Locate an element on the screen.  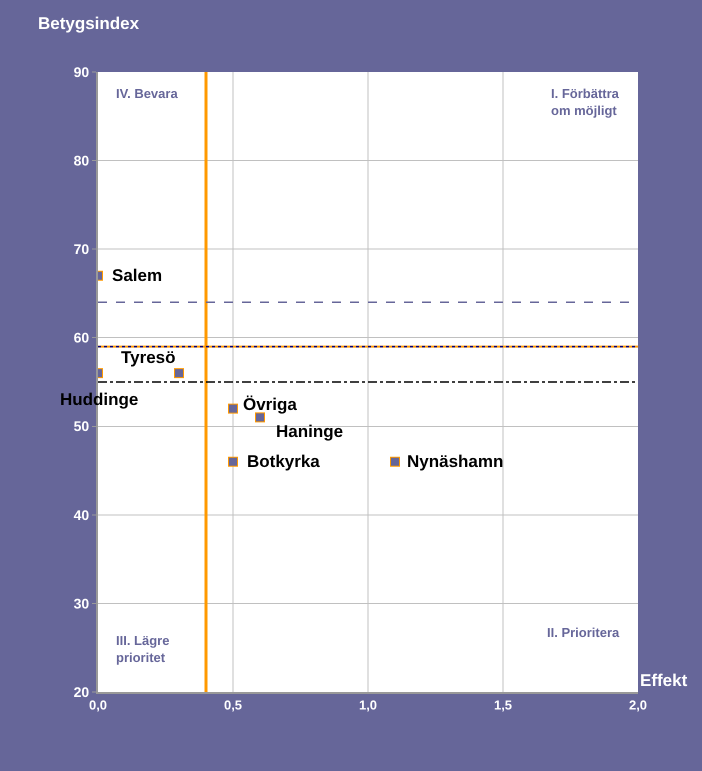
x-axis-title: Effekt is located at coordinates (664, 680).